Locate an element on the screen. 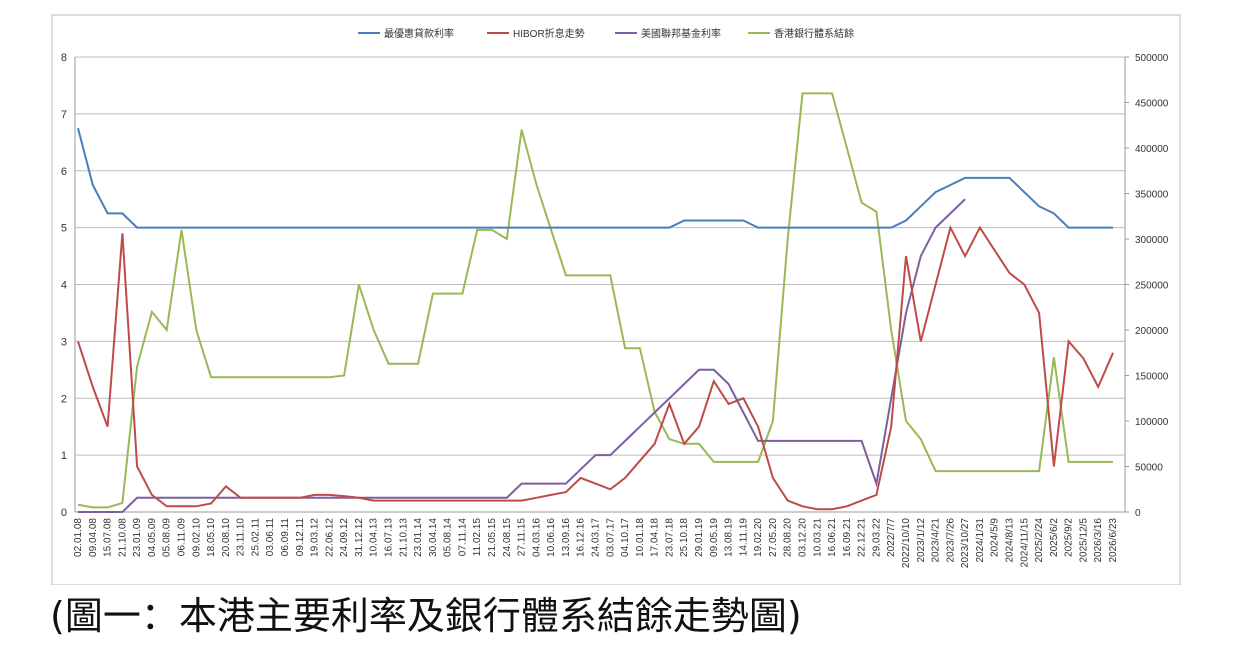 Image resolution: width=1241 pixels, height=645 pixels. x-tick-label: 22.12.21 is located at coordinates (862, 537).